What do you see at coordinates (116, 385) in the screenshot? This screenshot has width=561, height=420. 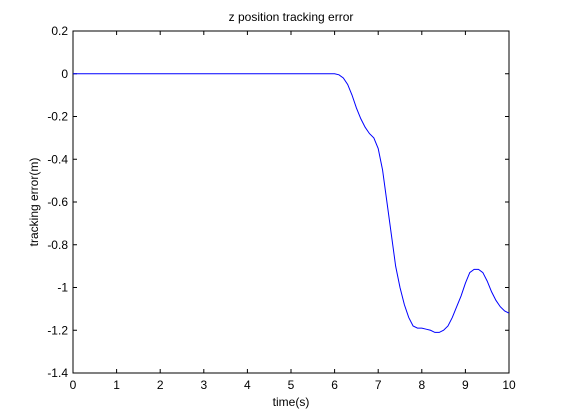 I see `x-tick-label: 1` at bounding box center [116, 385].